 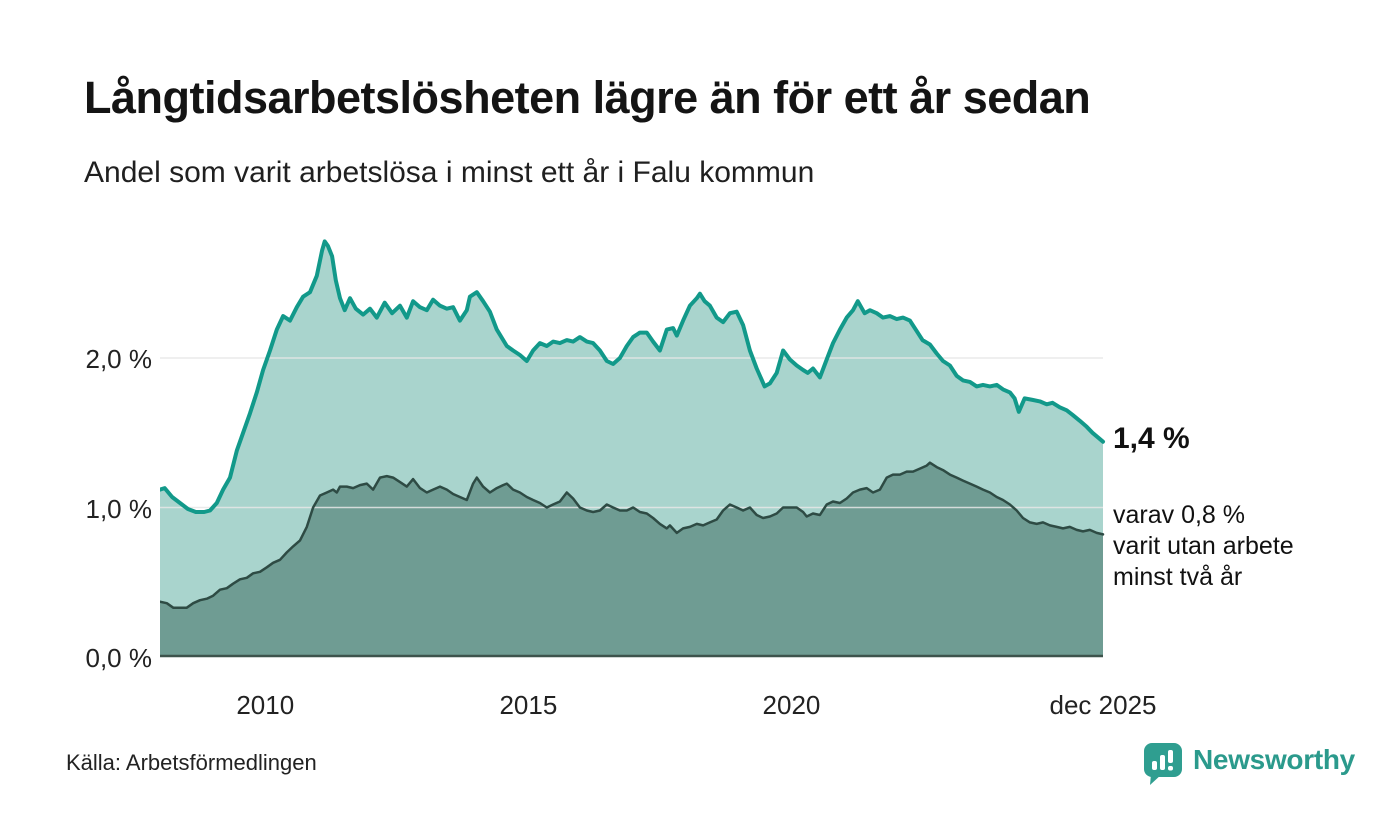 What do you see at coordinates (119, 508) in the screenshot?
I see `y-tick-label: 1,0 %` at bounding box center [119, 508].